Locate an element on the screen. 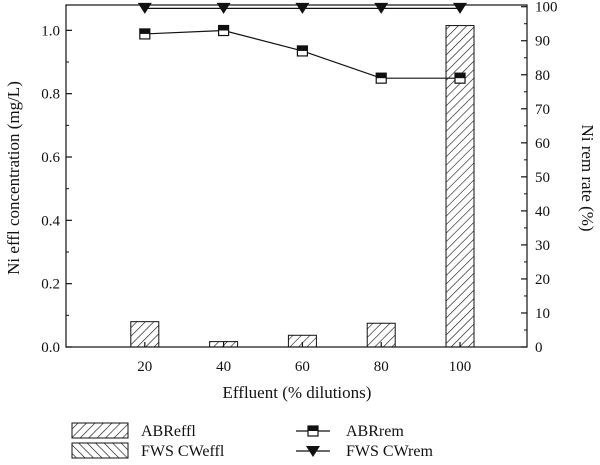 The image size is (600, 465). y2-tick-label-60: 60 is located at coordinates (542, 144).